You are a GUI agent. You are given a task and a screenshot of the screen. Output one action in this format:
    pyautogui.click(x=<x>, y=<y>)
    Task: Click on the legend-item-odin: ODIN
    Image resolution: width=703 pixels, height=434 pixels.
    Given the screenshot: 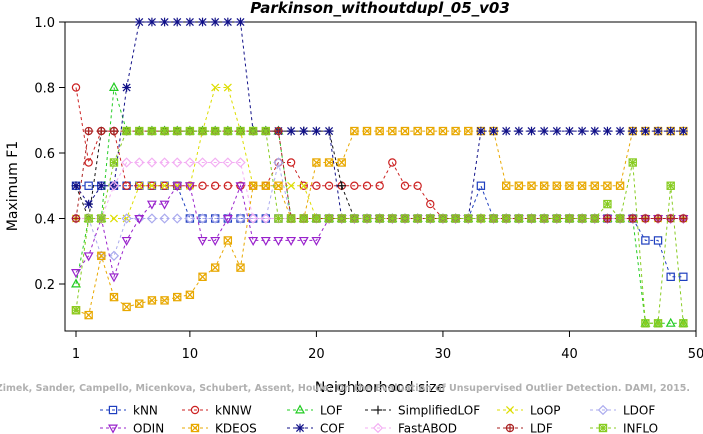 What is the action you would take?
    pyautogui.click(x=132, y=428)
    